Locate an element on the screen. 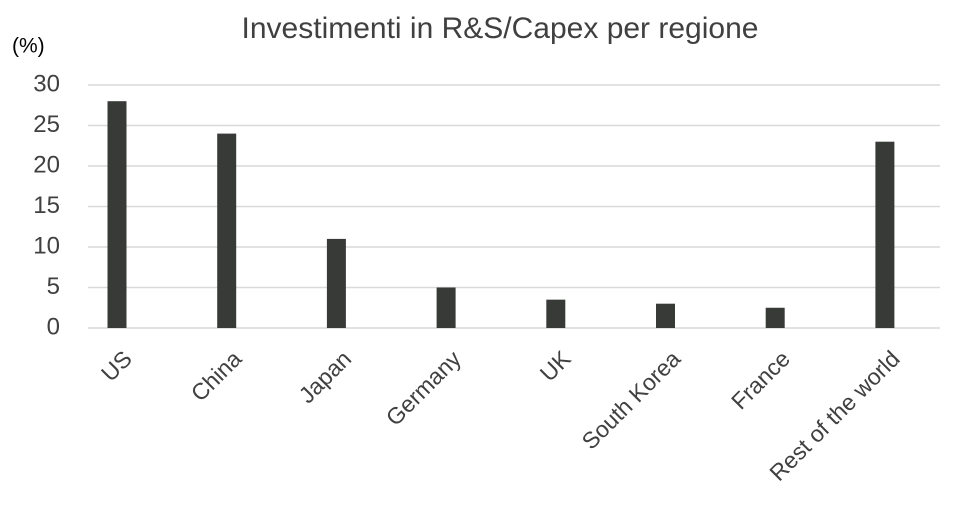 This screenshot has width=958, height=531. x-tick-label: Japan is located at coordinates (325, 376).